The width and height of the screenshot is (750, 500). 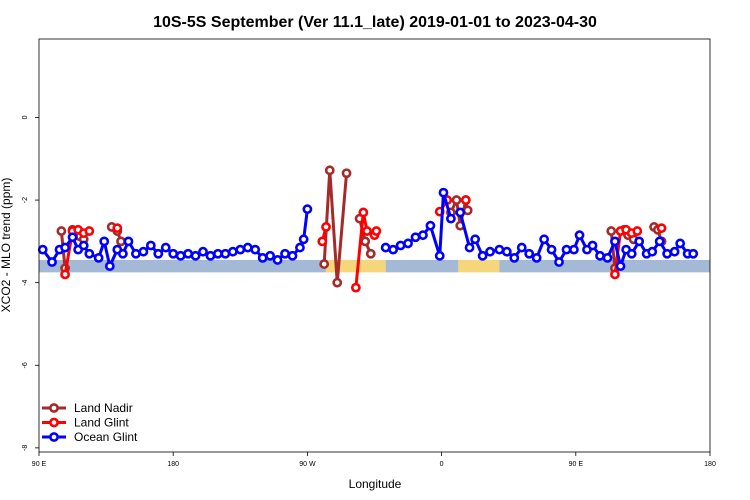 What do you see at coordinates (103, 408) in the screenshot?
I see `legend-label: Land Nadir` at bounding box center [103, 408].